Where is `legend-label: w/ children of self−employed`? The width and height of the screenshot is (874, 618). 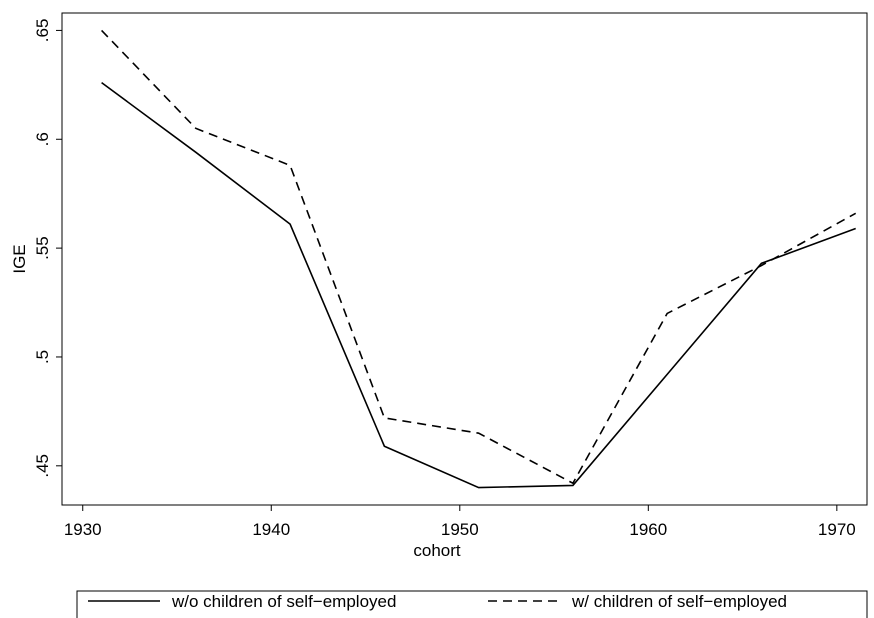
legend-label: w/ children of self−employed is located at coordinates (679, 601).